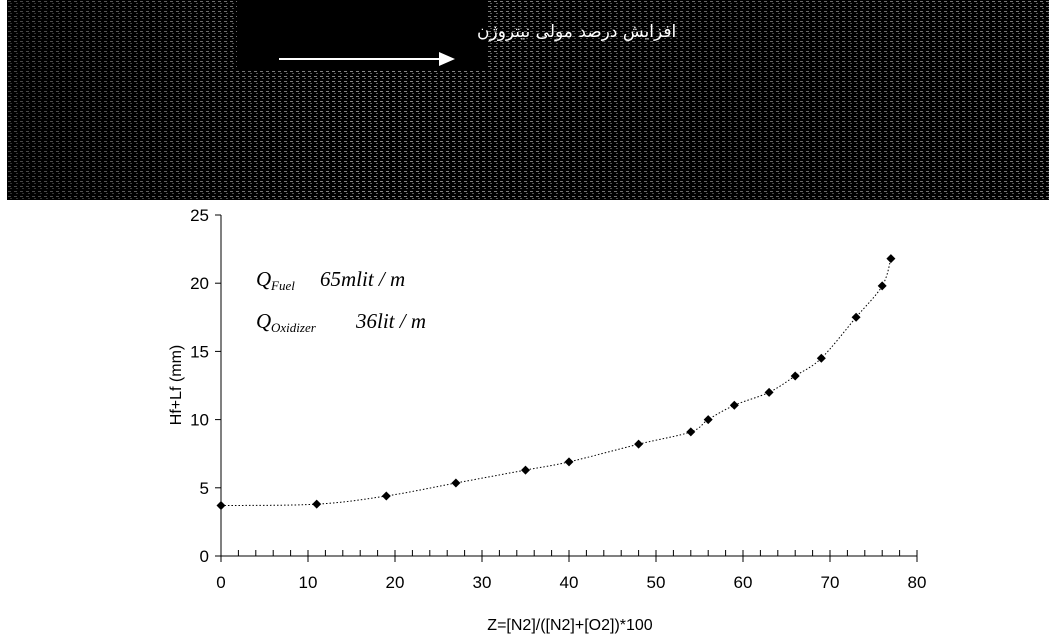  Describe the element at coordinates (199, 215) in the screenshot. I see `y-tick-label: 25` at that location.